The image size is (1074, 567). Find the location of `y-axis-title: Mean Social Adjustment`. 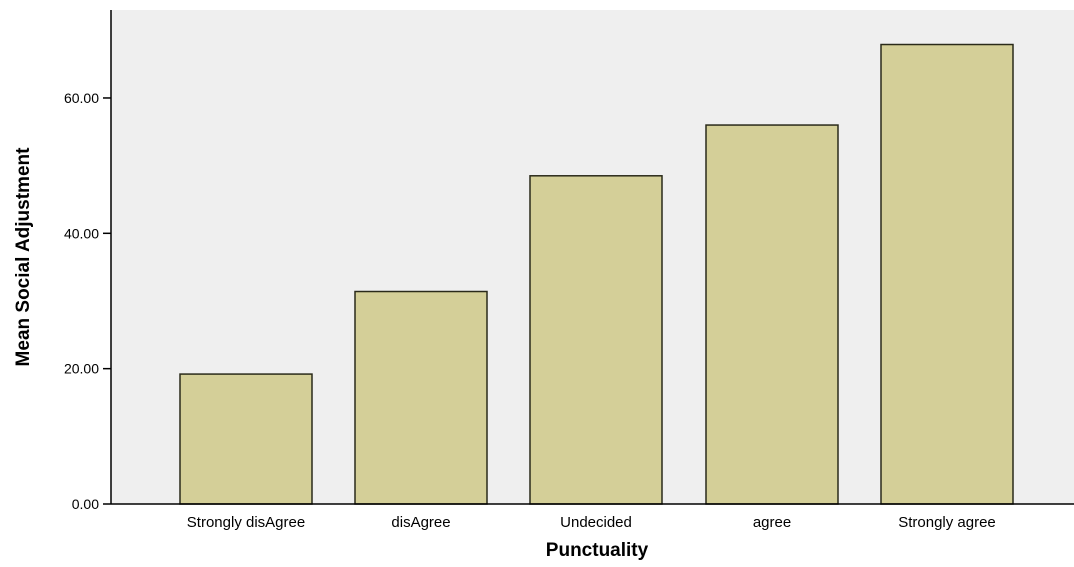

y-axis-title: Mean Social Adjustment is located at coordinates (23, 257).